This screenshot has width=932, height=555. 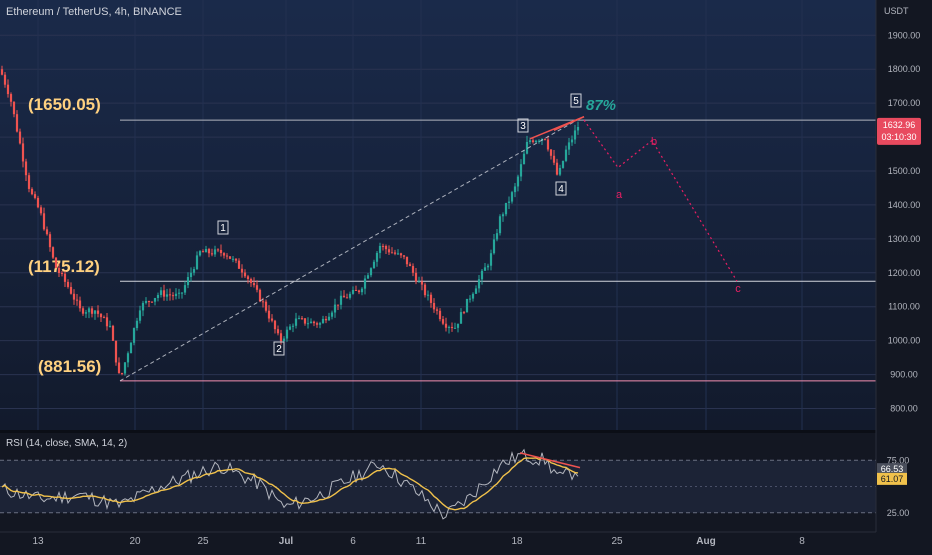 I want to click on time-axis: 13 20 25 Jul 6 11 18 25 Aug 8, so click(x=438, y=540).